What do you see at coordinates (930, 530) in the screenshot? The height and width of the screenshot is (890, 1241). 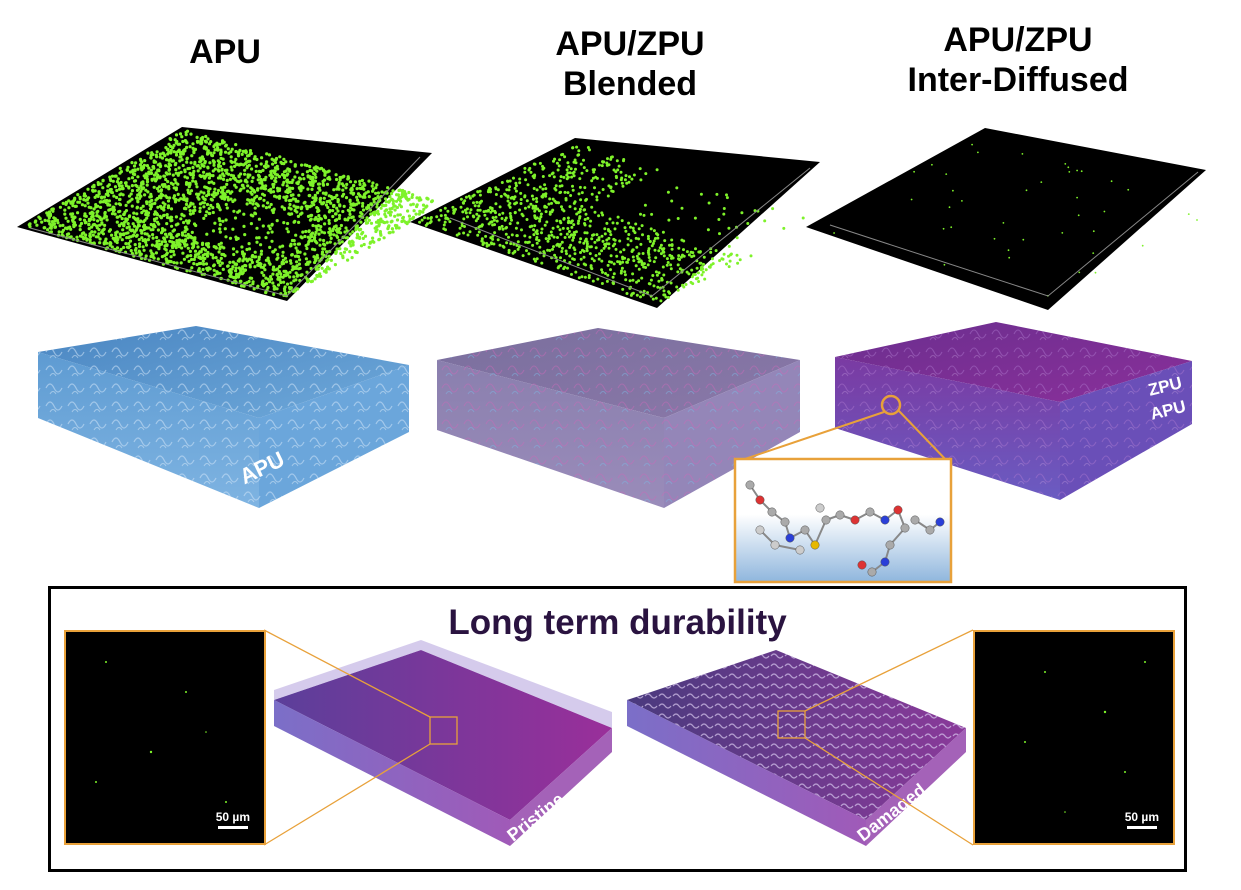 I see `molecule-atom` at bounding box center [930, 530].